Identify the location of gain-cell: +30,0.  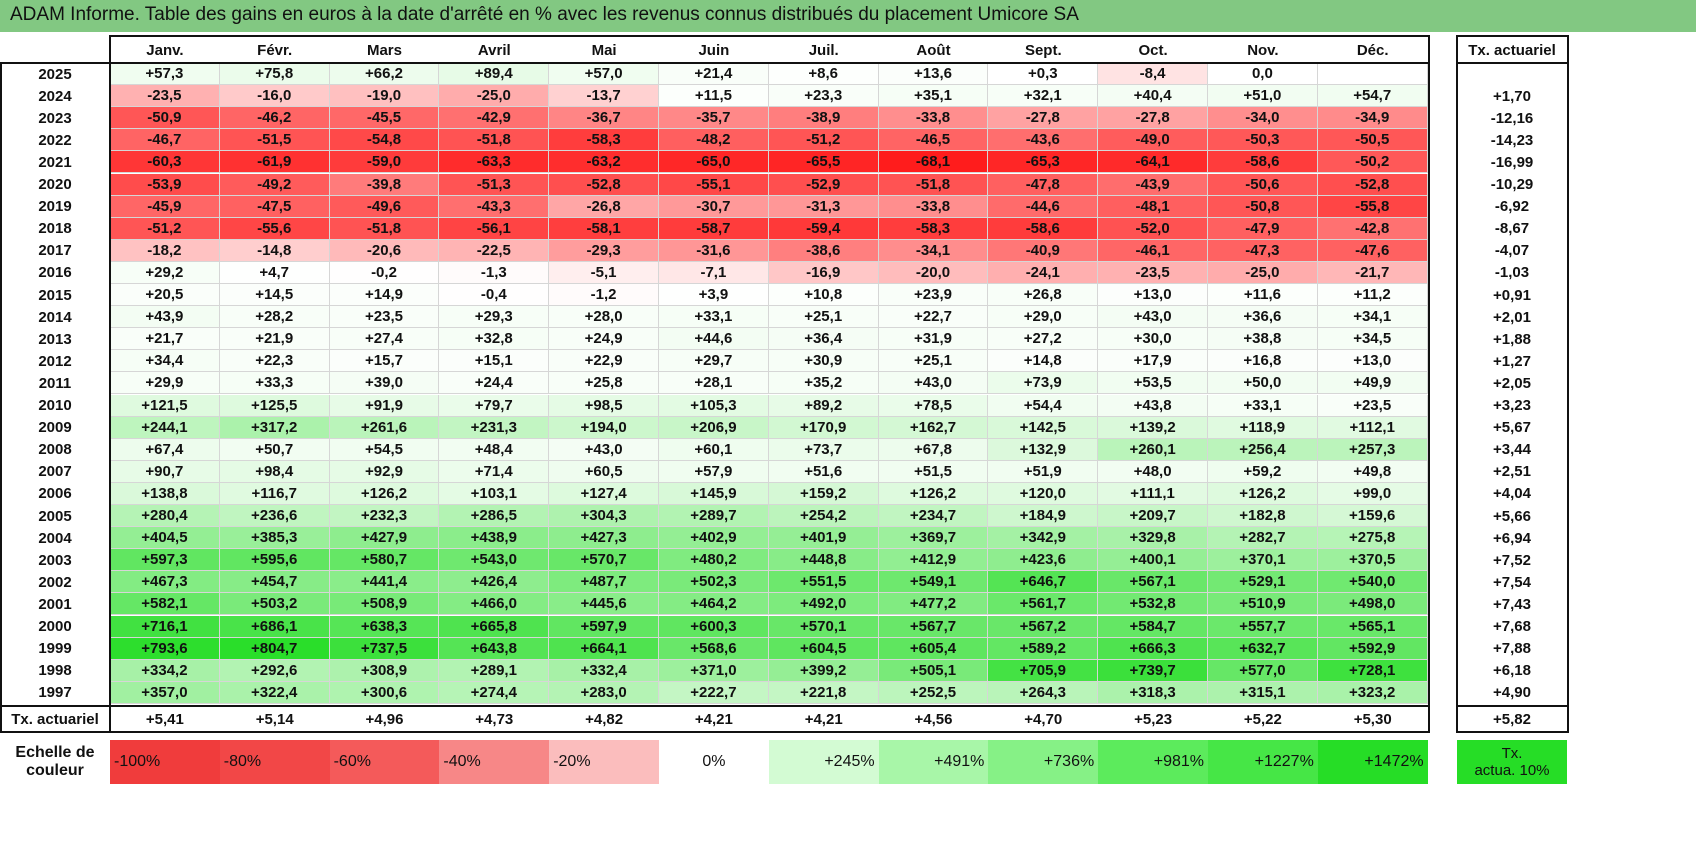
(1153, 339).